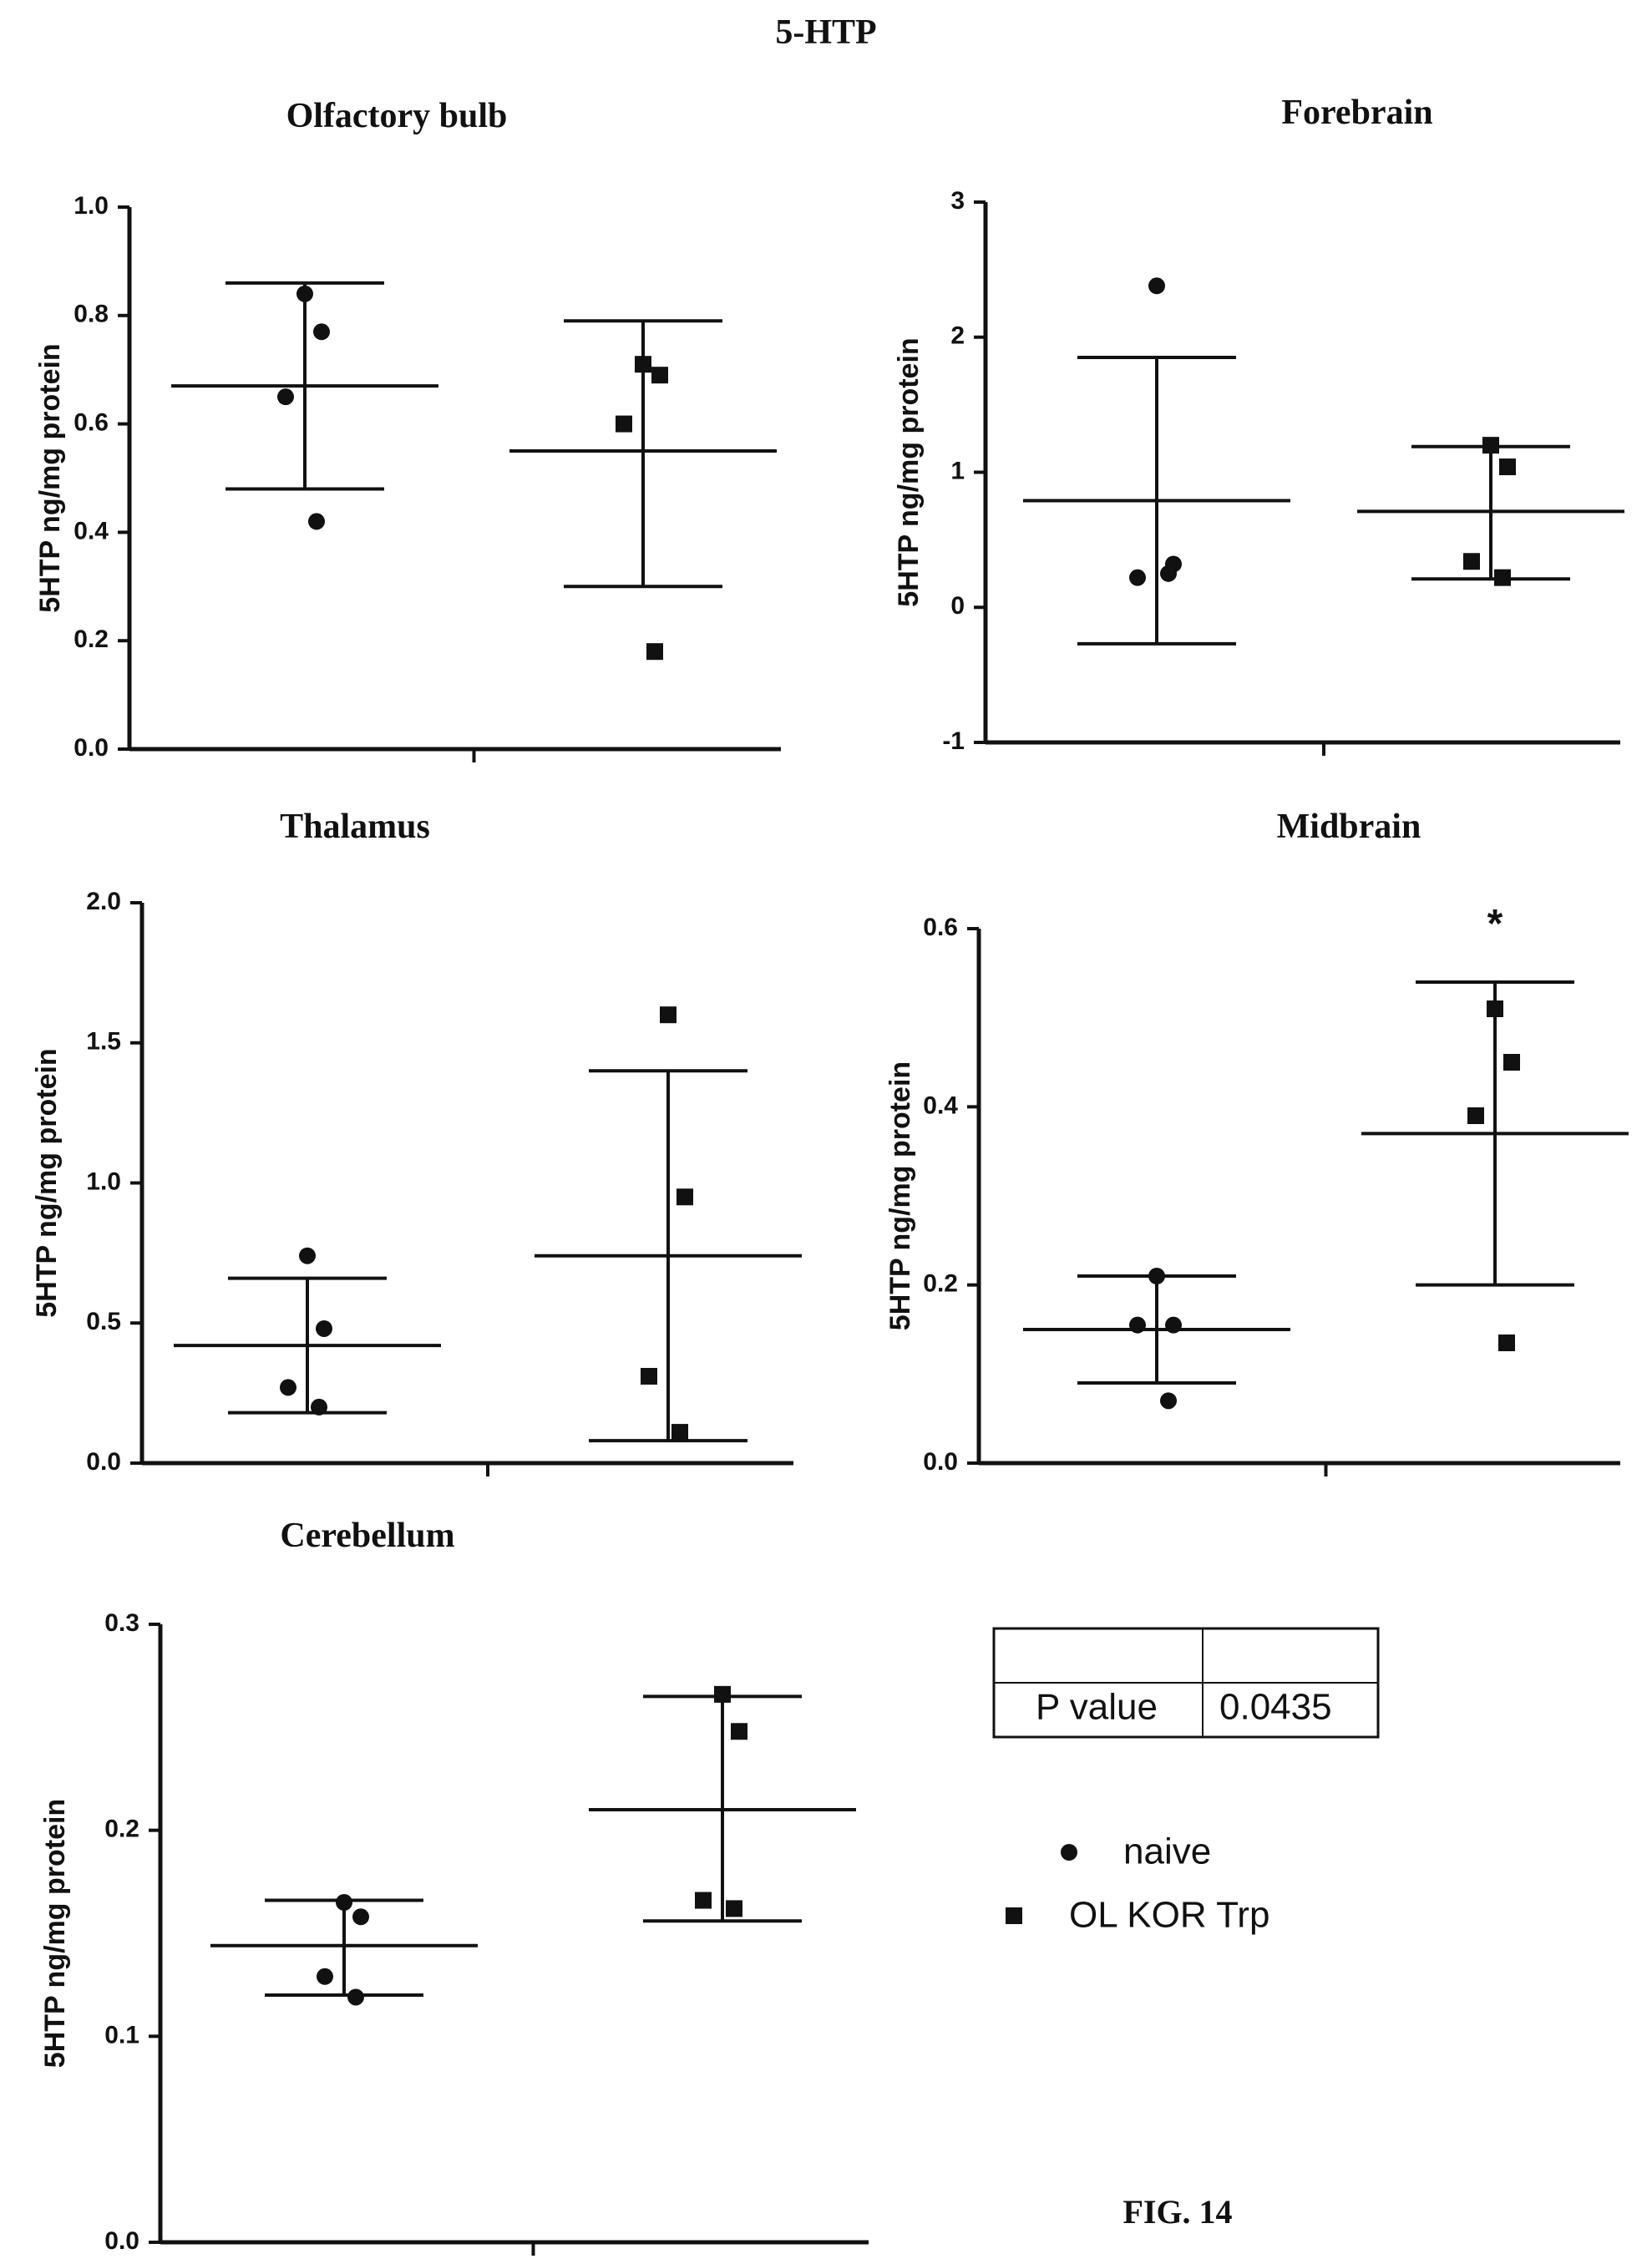 This screenshot has height=2264, width=1652. Describe the element at coordinates (103, 1322) in the screenshot. I see `y-tick-label: 0.5` at that location.